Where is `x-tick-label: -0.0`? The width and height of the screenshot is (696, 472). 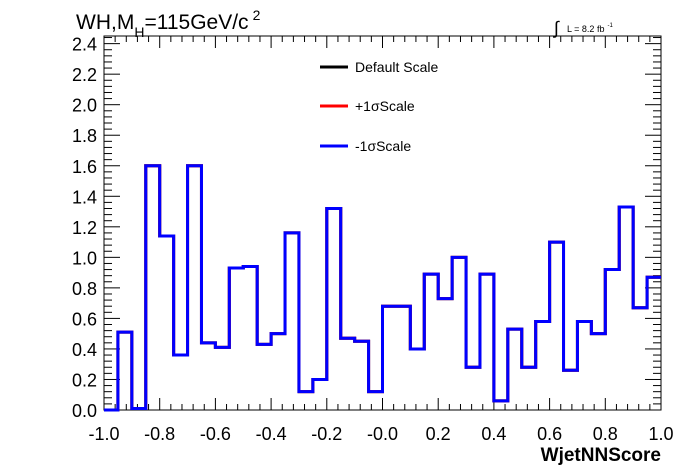 x-tick-label: -0.0 is located at coordinates (382, 434).